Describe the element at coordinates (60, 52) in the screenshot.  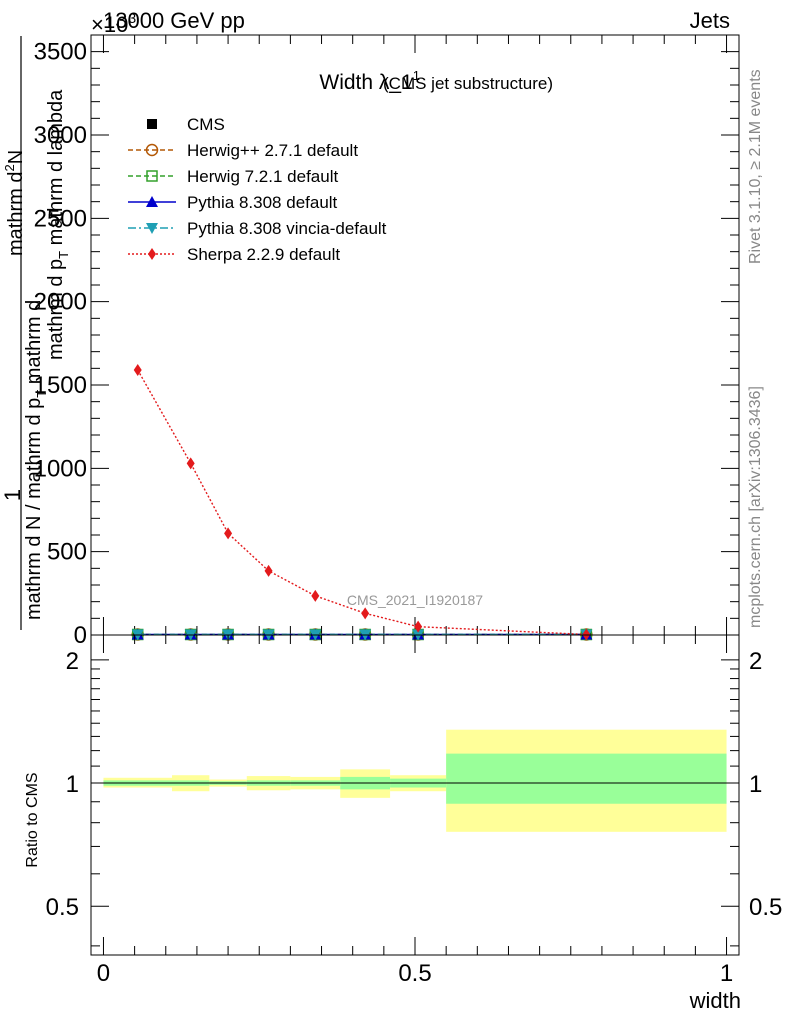
I see `main-y-tick-label: 3500` at that location.